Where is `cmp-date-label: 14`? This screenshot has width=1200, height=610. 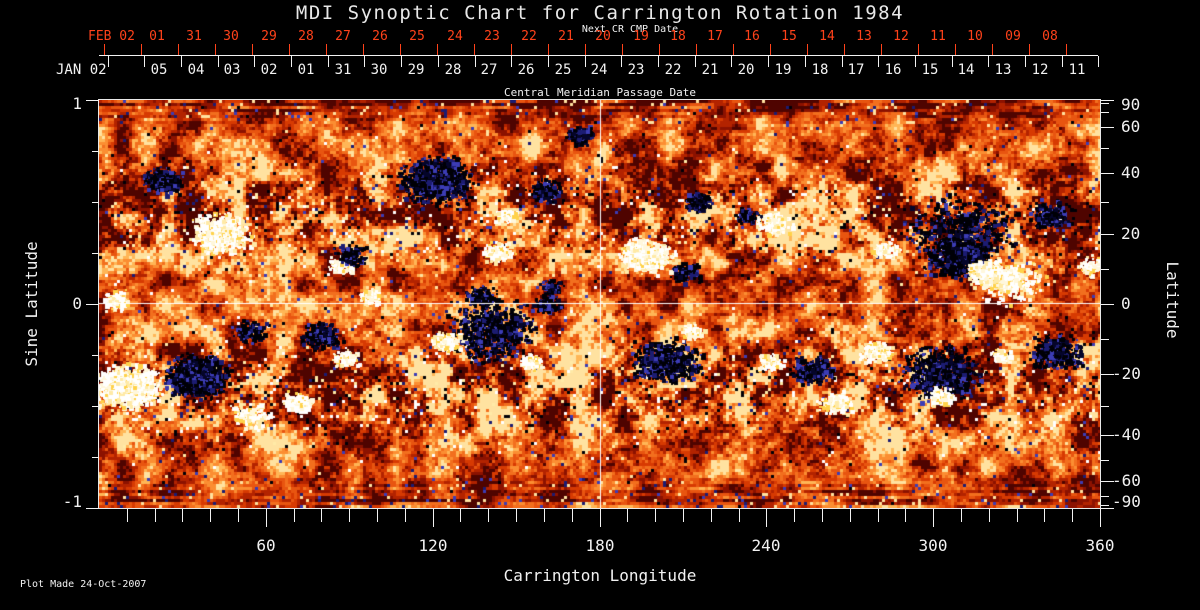
cmp-date-label: 14 is located at coordinates (966, 70).